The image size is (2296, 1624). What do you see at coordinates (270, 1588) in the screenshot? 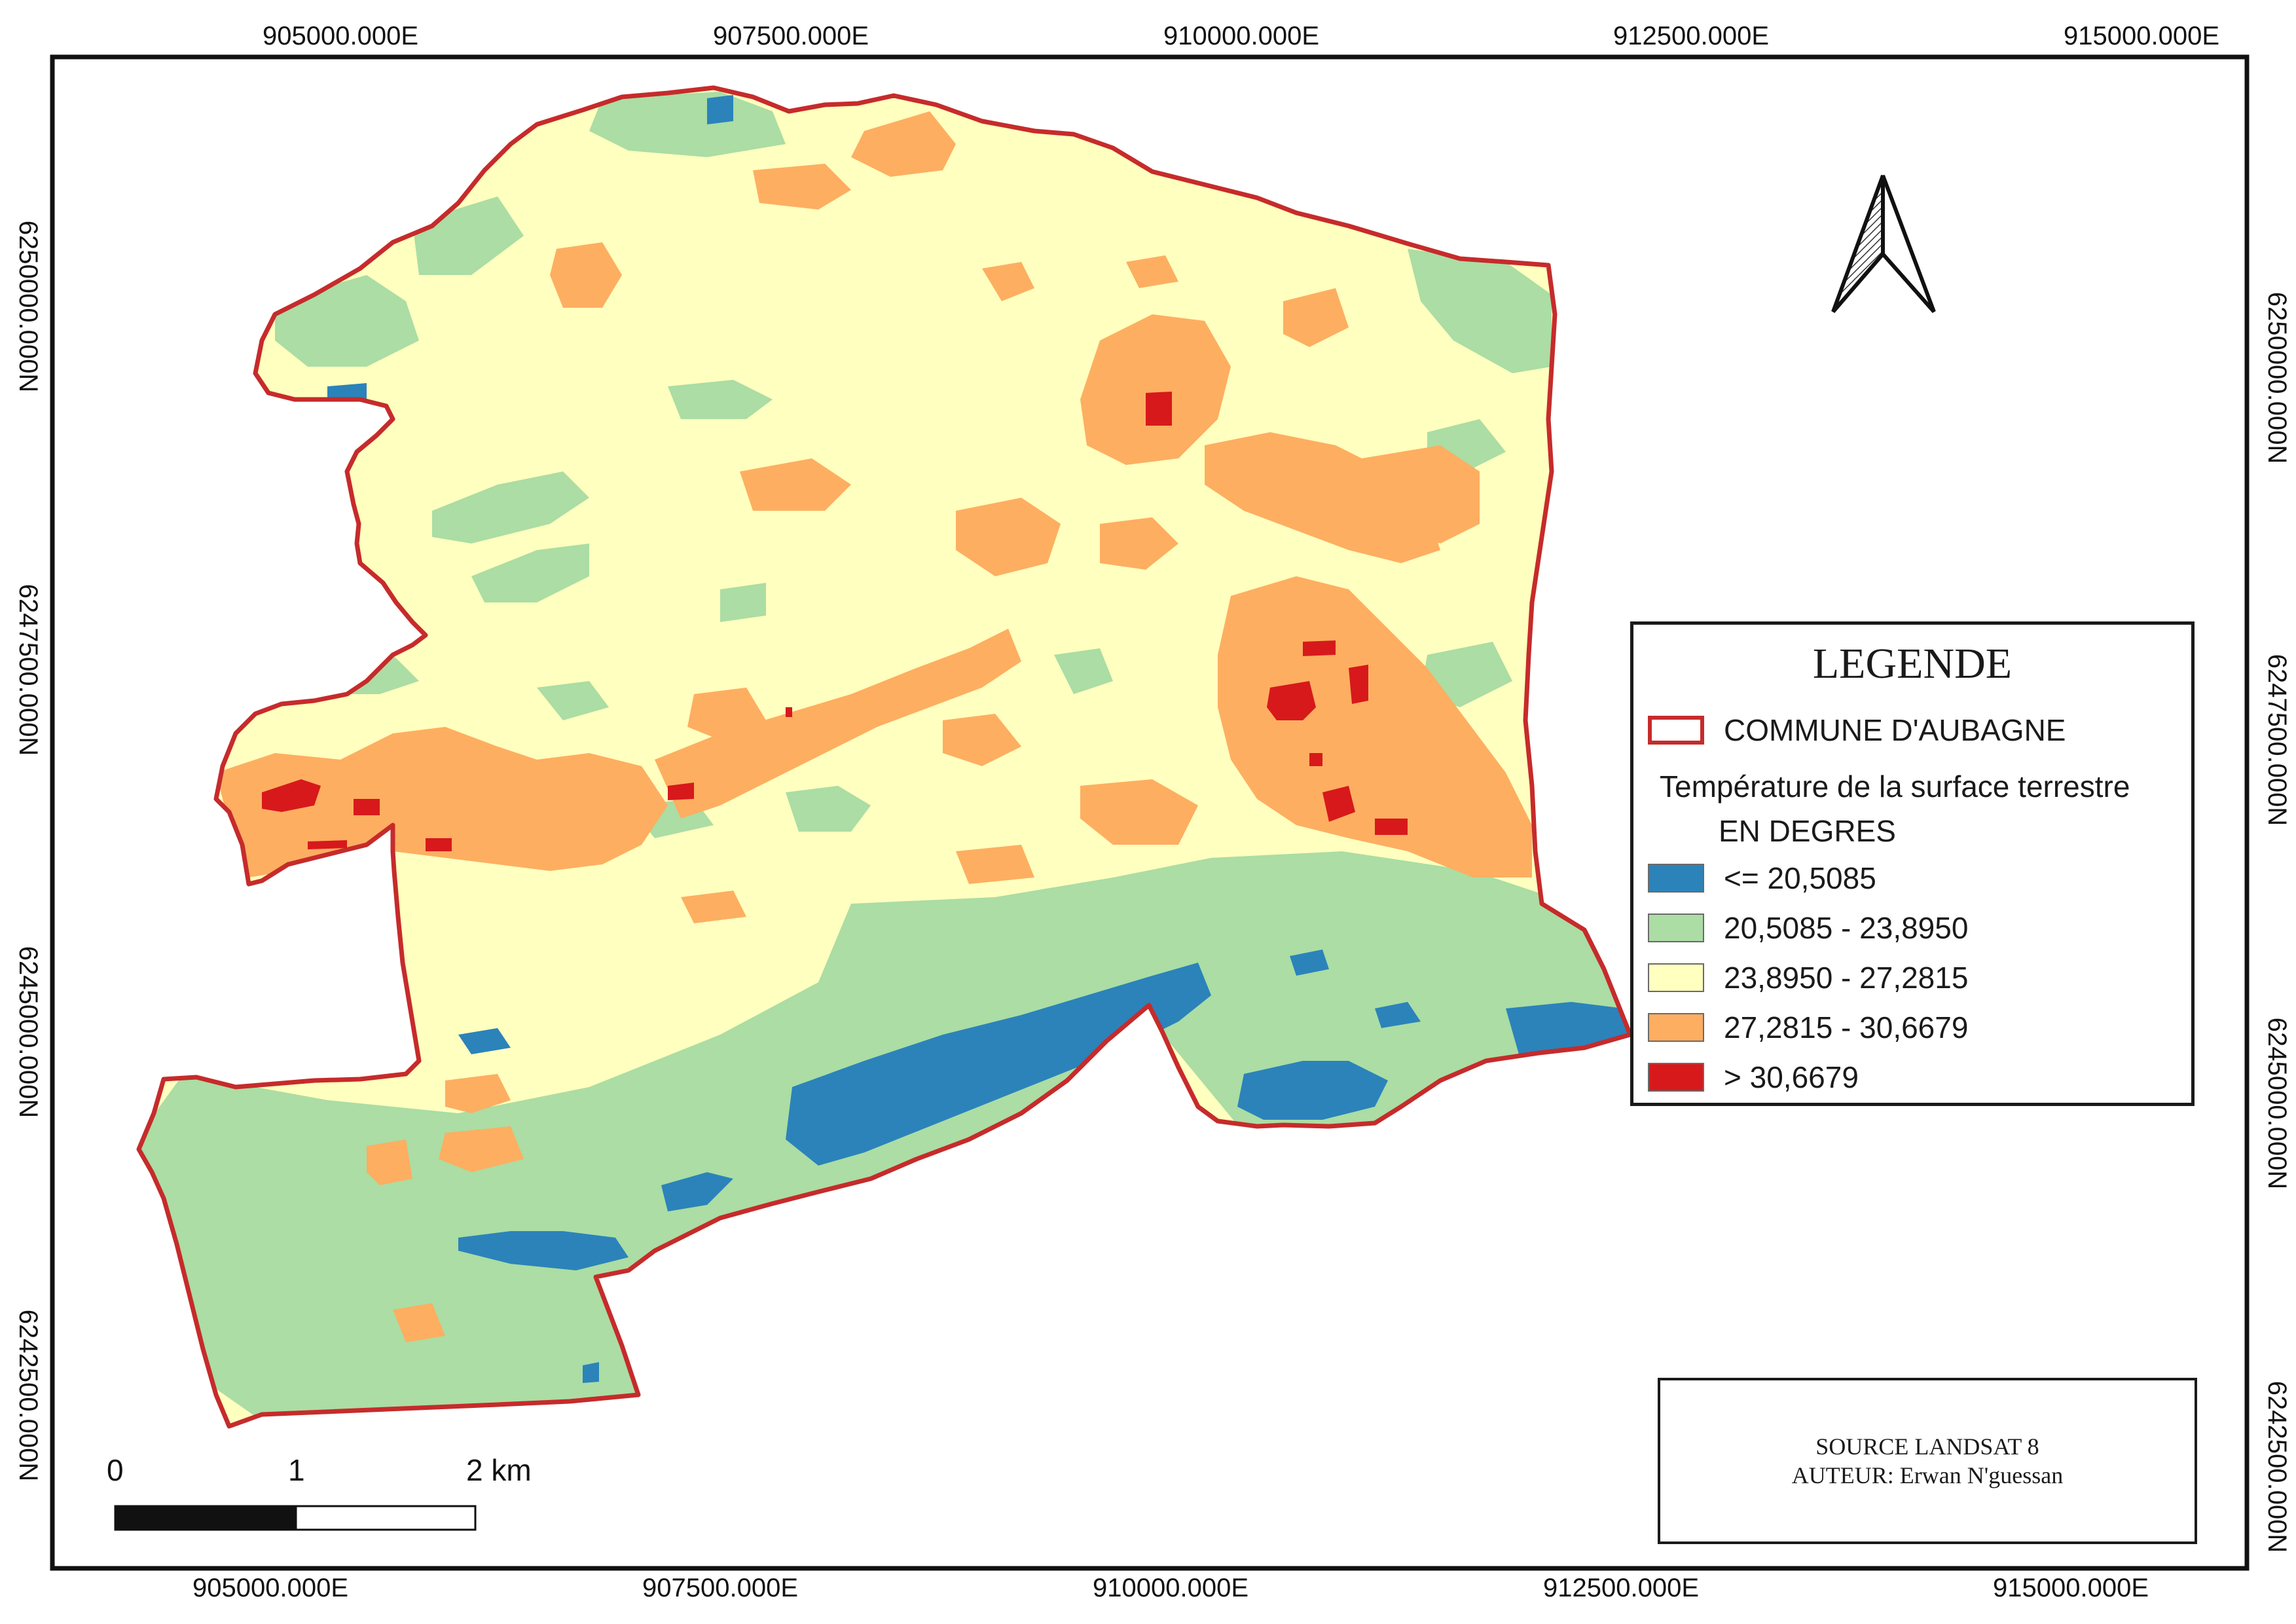
I see `grid-label-bottom: 905000.000E` at bounding box center [270, 1588].